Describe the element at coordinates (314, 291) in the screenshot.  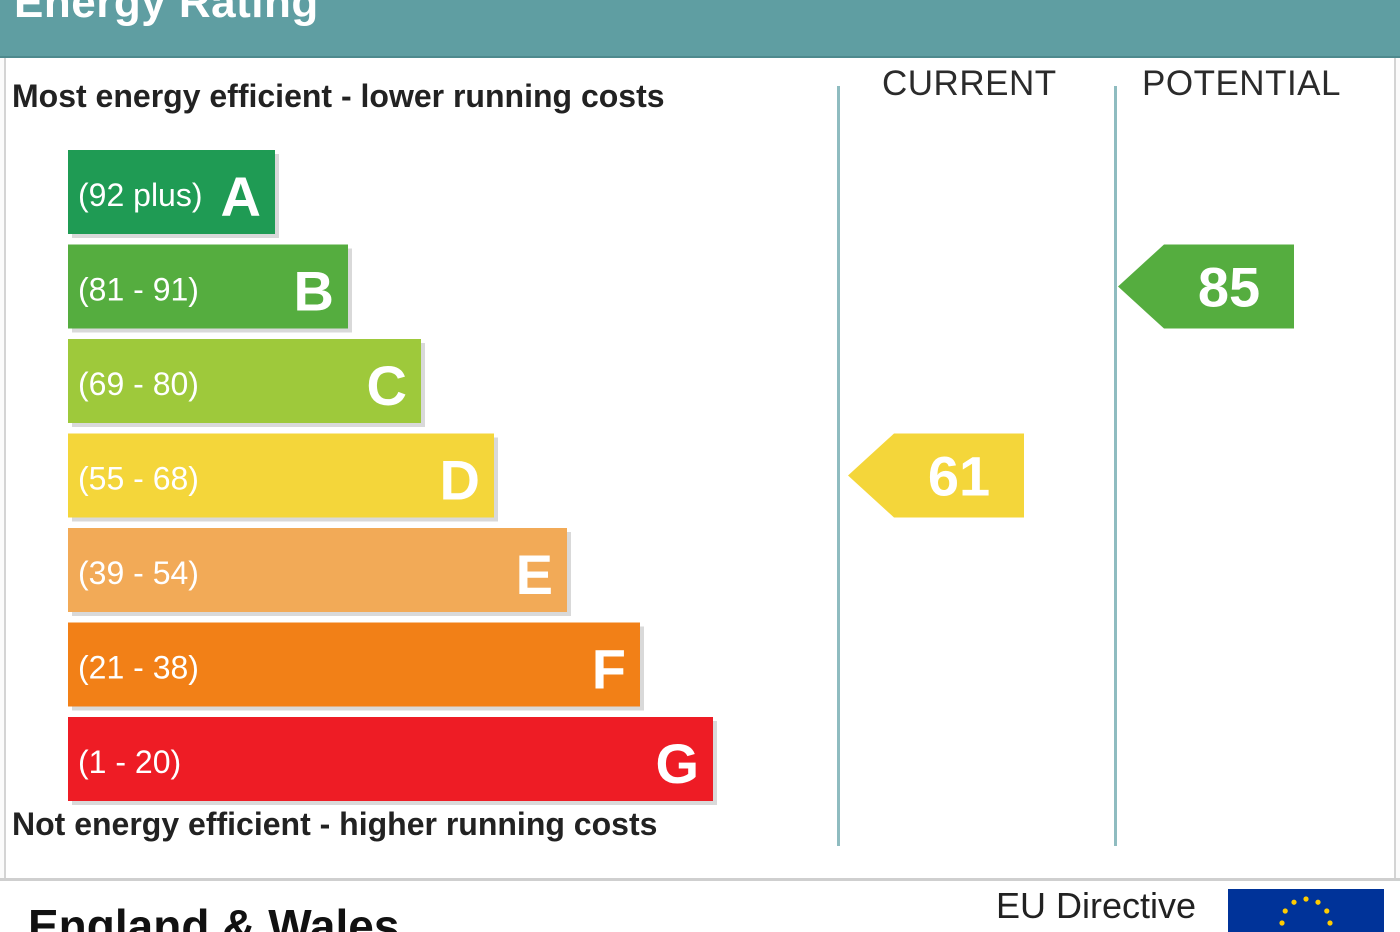
I see `band-letter-label: B` at that location.